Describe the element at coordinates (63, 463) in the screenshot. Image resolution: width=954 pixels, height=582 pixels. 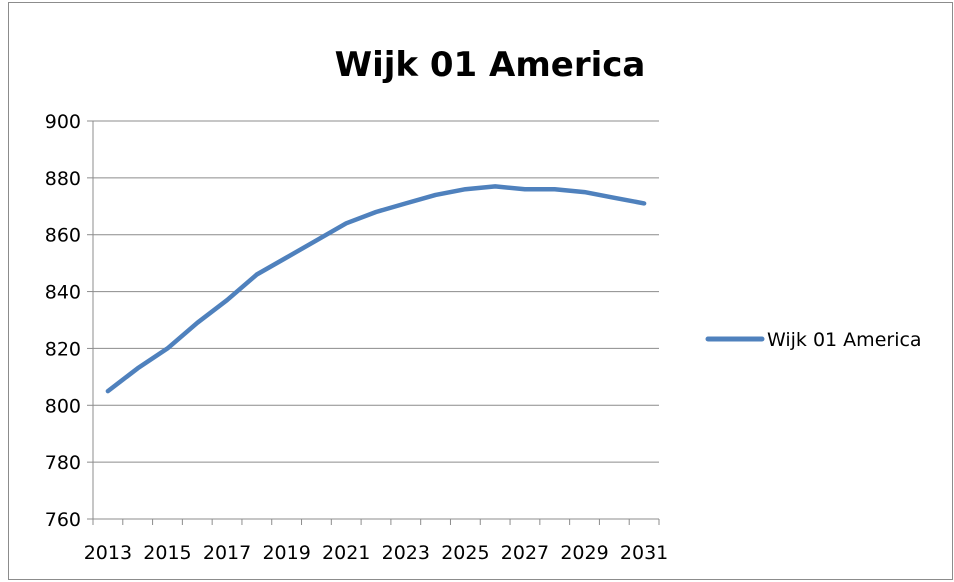
I see `y-tick-label: 780` at that location.